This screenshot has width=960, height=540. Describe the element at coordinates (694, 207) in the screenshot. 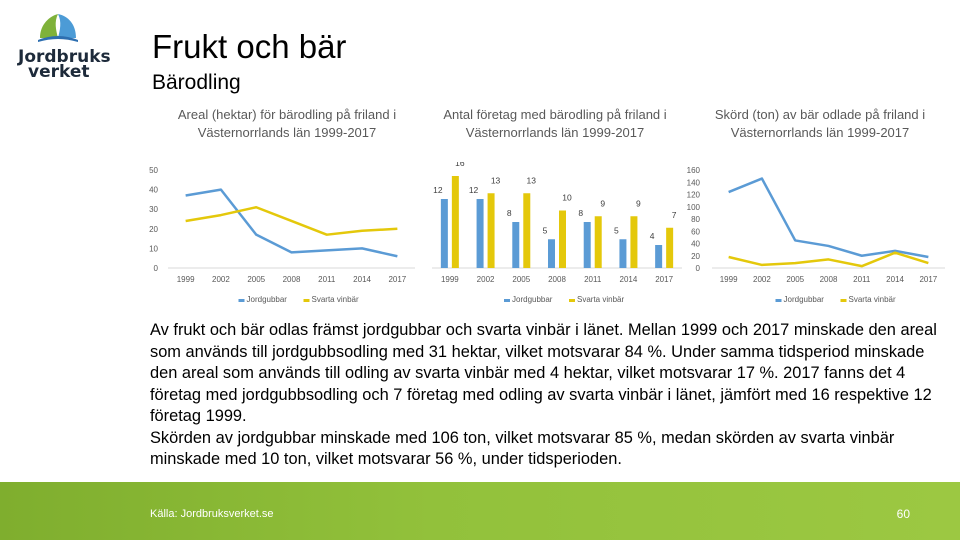

I see `y-tick-label: 100` at that location.